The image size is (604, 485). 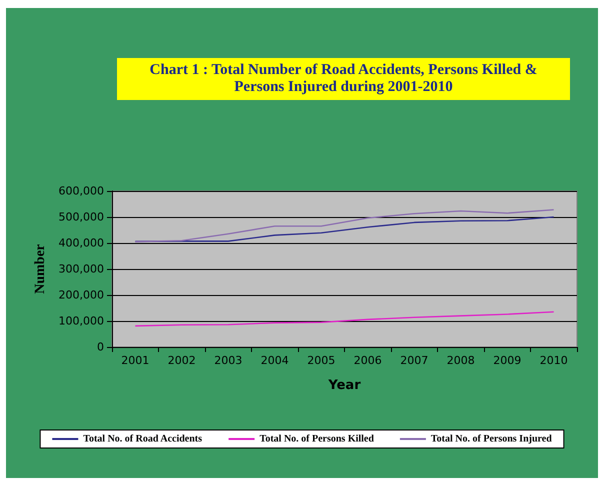 What do you see at coordinates (343, 79) in the screenshot?
I see `chart-title: Chart 1 : Total Number of Road Accidents, Persons Killed & Persons Injured during 2001-2010` at bounding box center [343, 79].